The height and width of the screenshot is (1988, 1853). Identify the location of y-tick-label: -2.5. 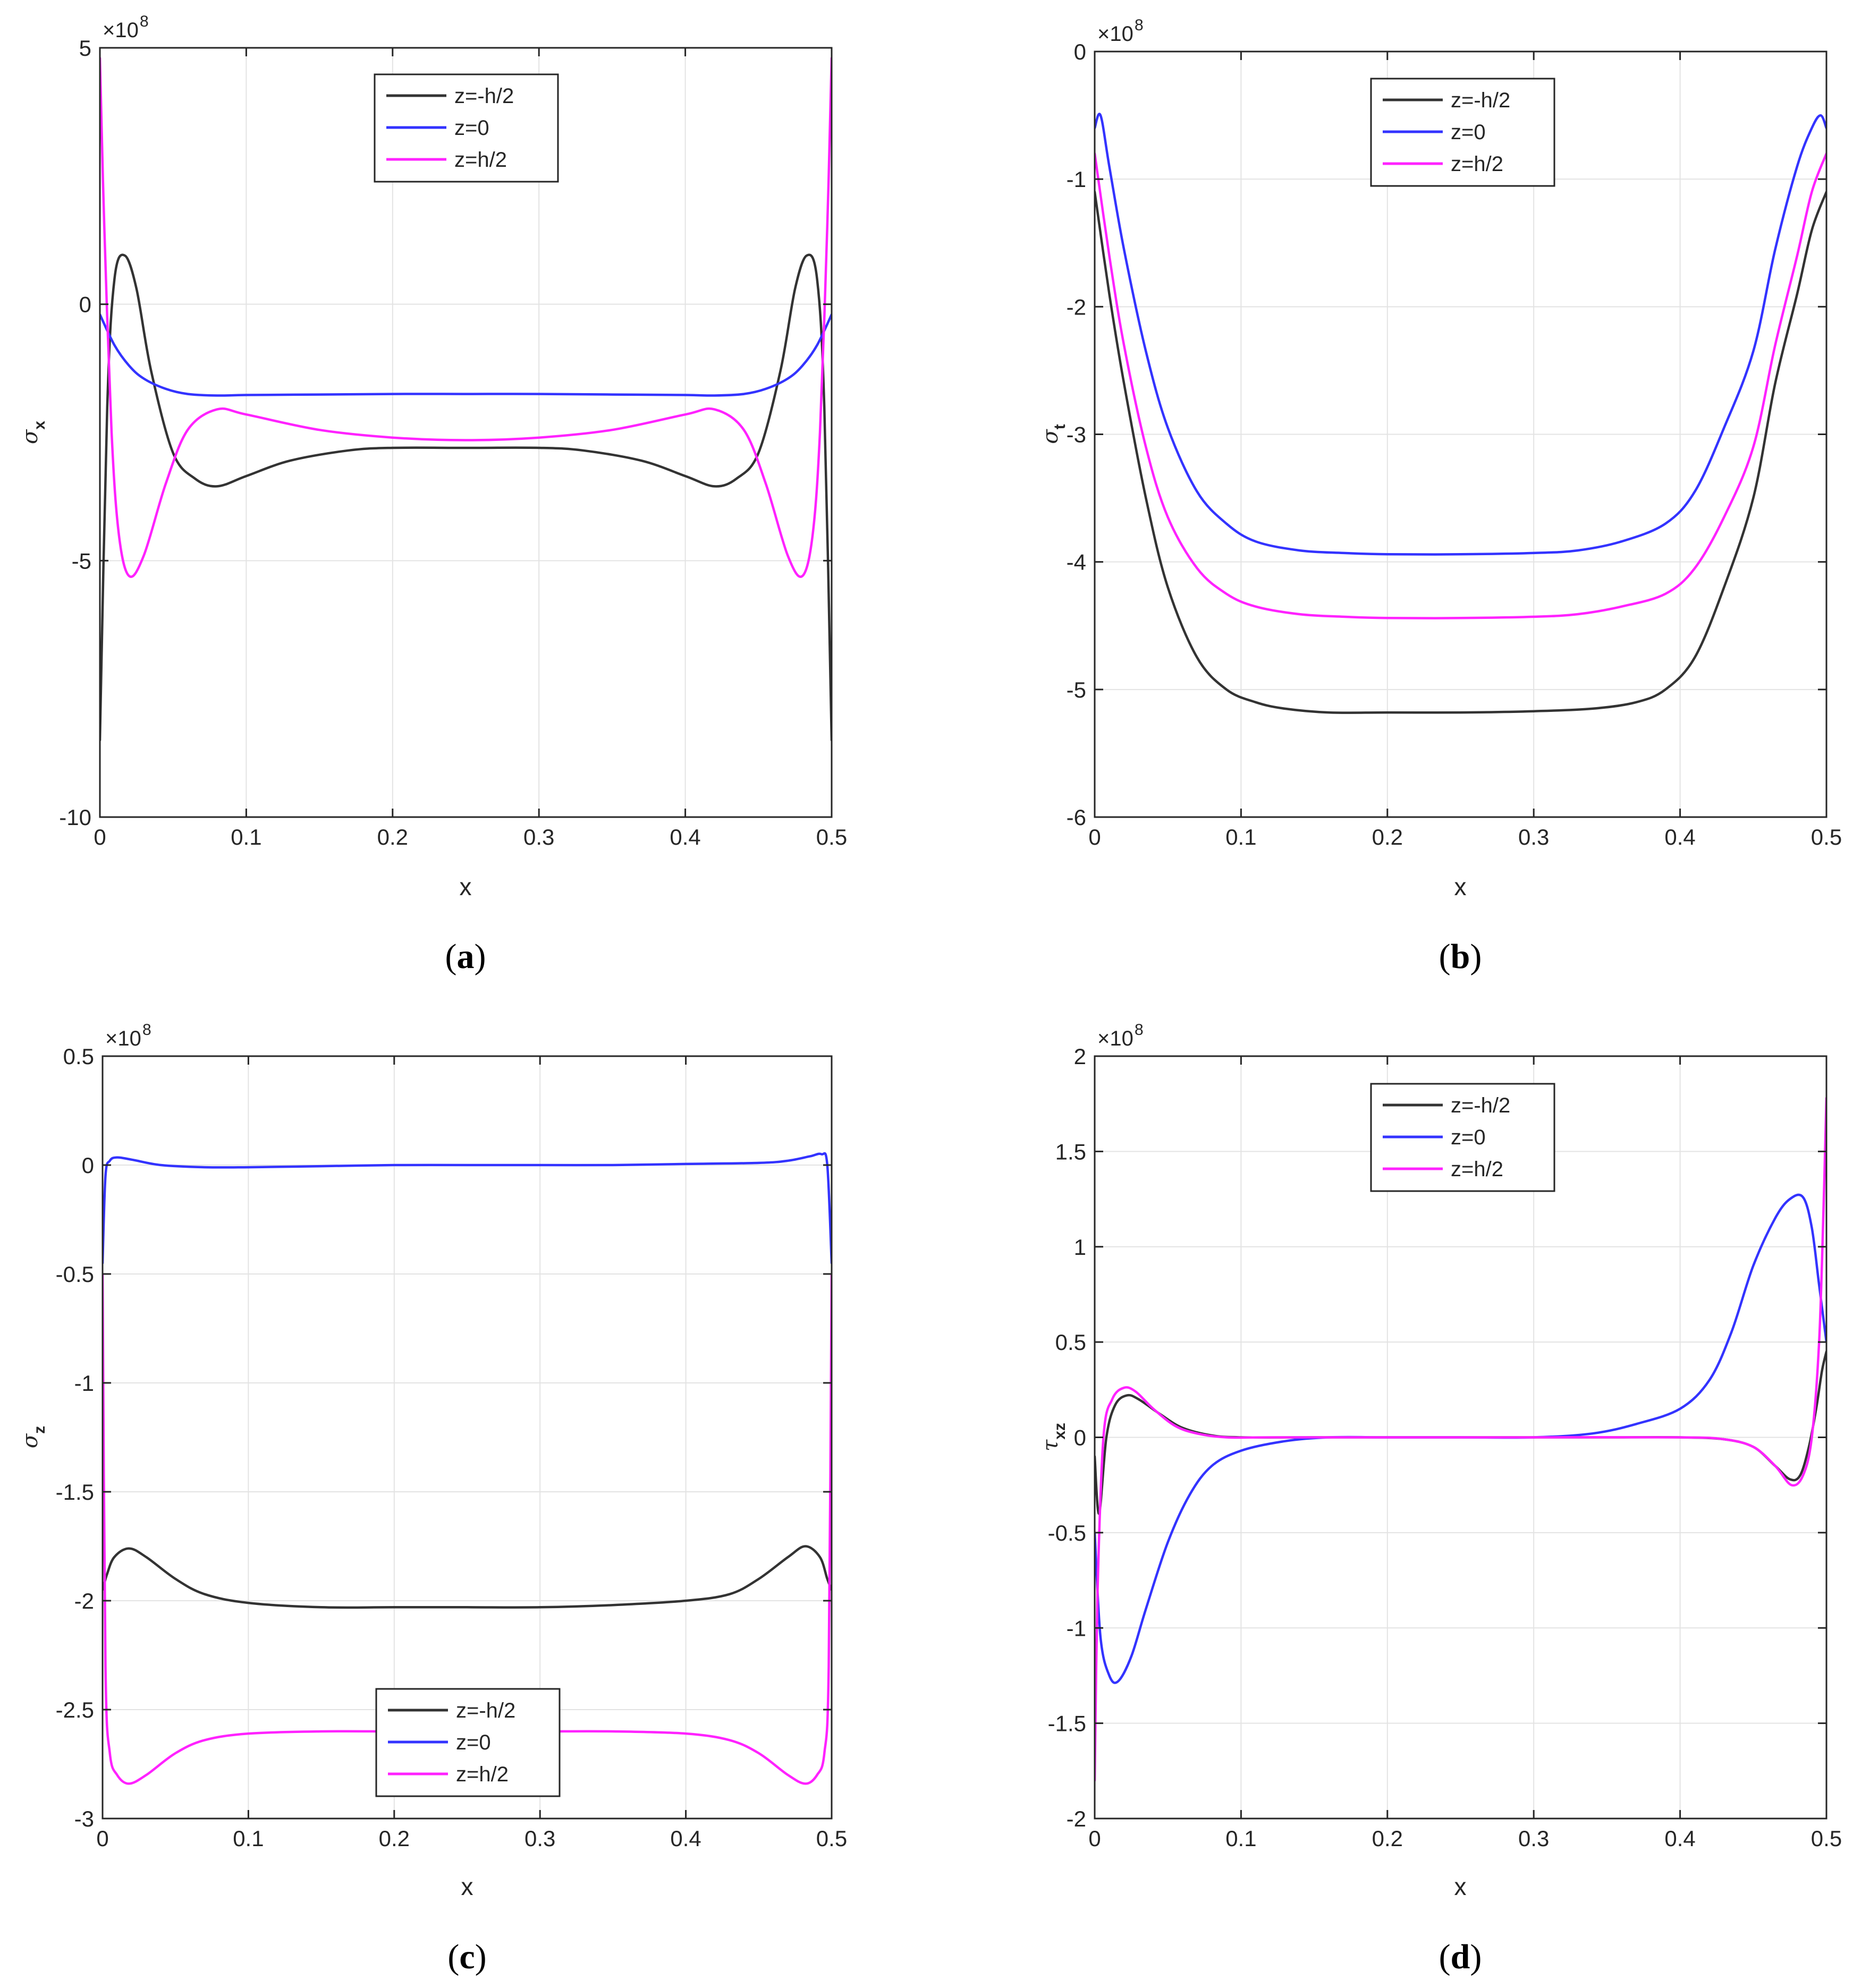
(75, 1709).